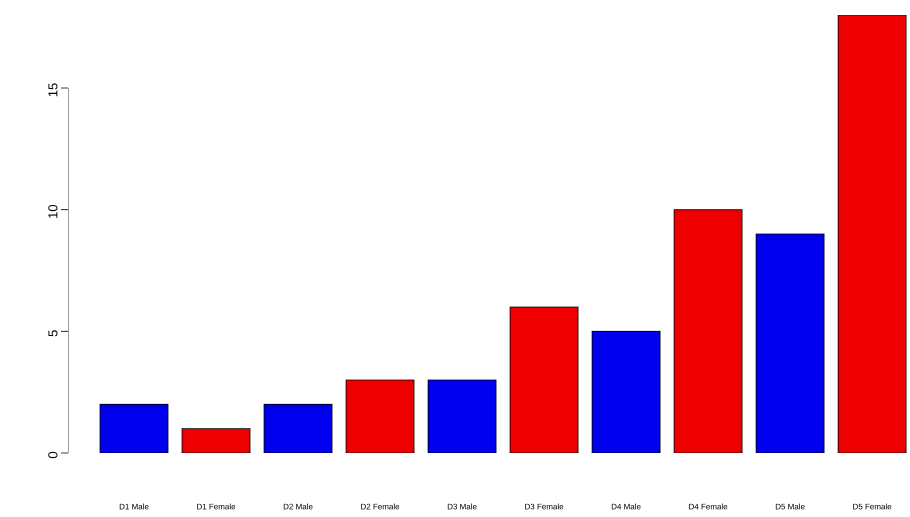 The image size is (910, 517). I want to click on x-tick-label: D1 Female, so click(216, 507).